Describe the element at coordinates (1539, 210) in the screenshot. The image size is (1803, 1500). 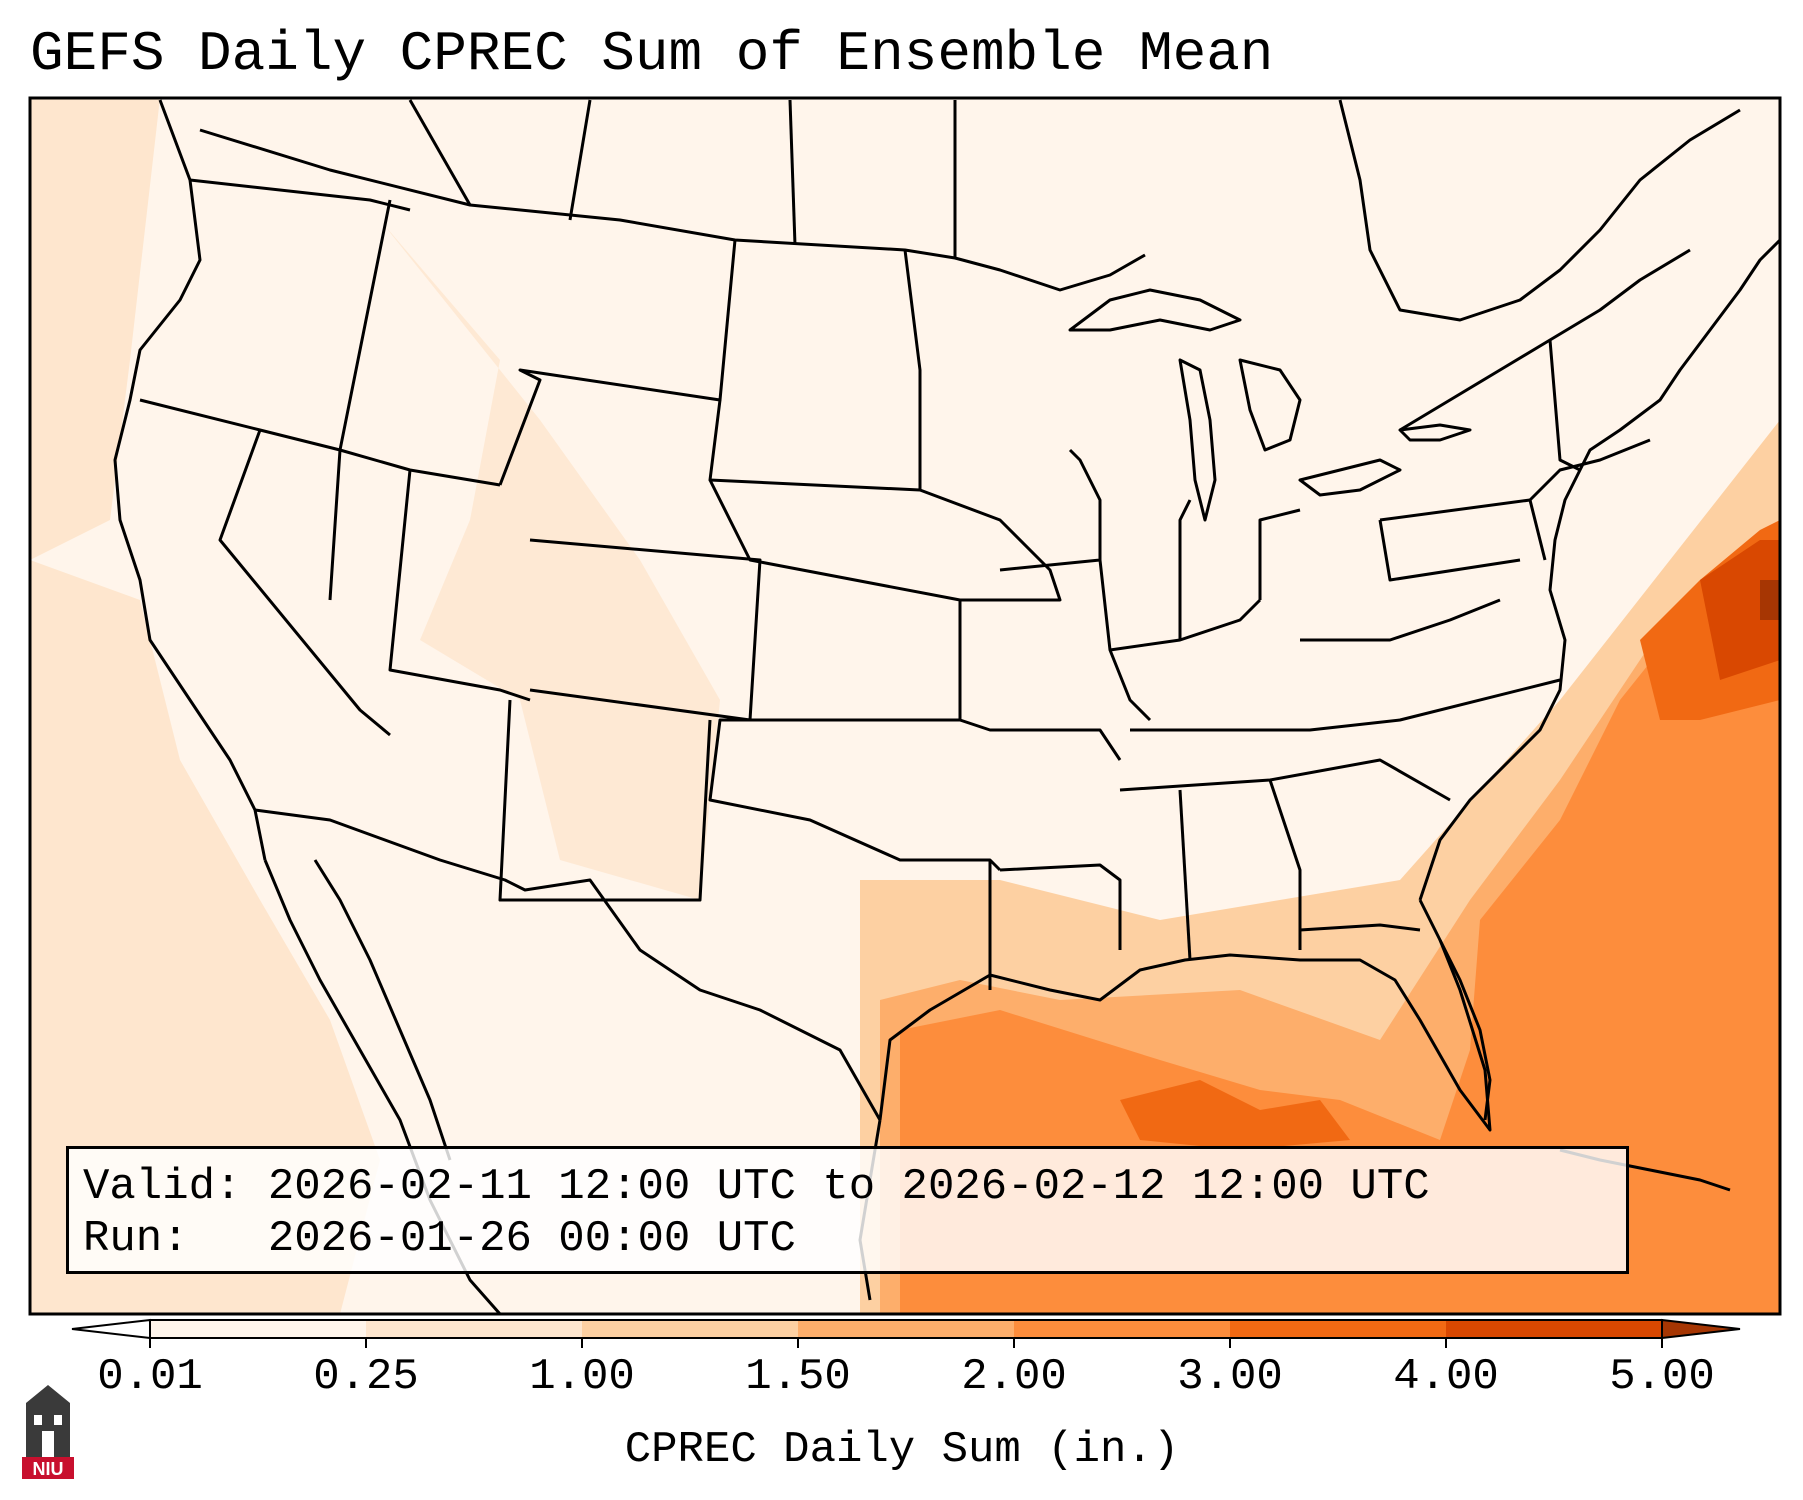
I see `hudson-bay-edge` at that location.